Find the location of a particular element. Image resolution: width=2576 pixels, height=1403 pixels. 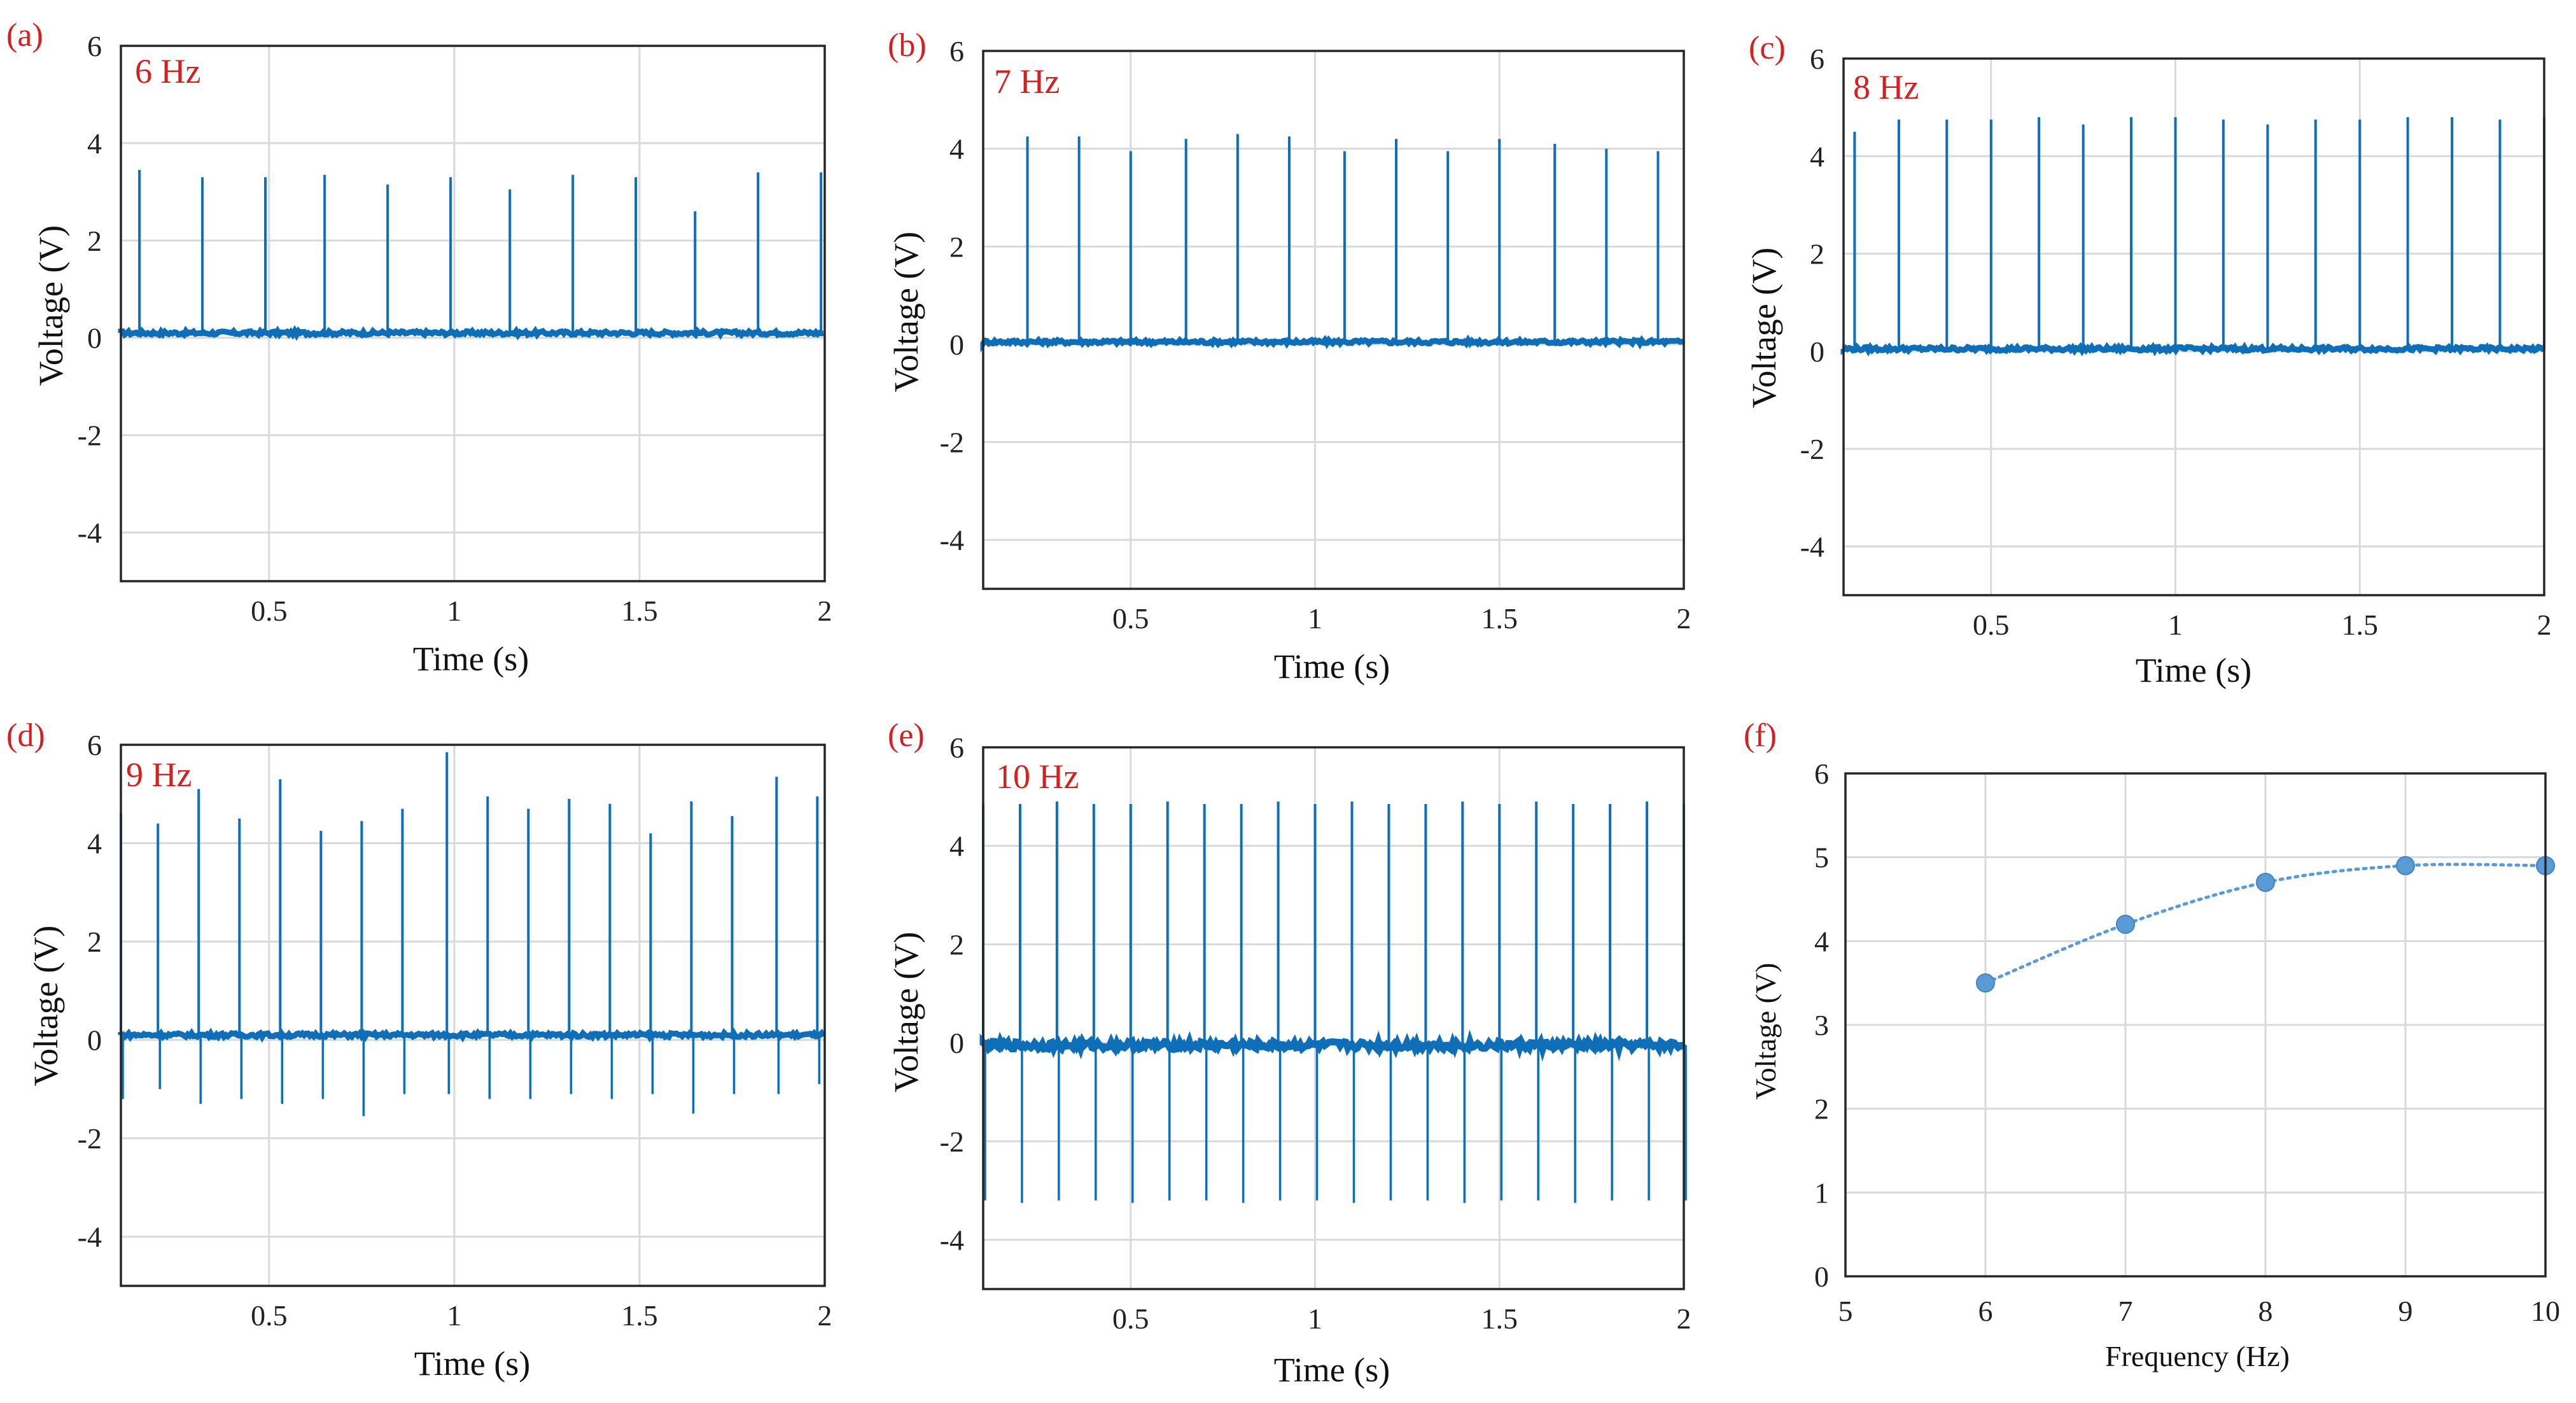

x-axis-title-a: Time (s) is located at coordinates (471, 659).